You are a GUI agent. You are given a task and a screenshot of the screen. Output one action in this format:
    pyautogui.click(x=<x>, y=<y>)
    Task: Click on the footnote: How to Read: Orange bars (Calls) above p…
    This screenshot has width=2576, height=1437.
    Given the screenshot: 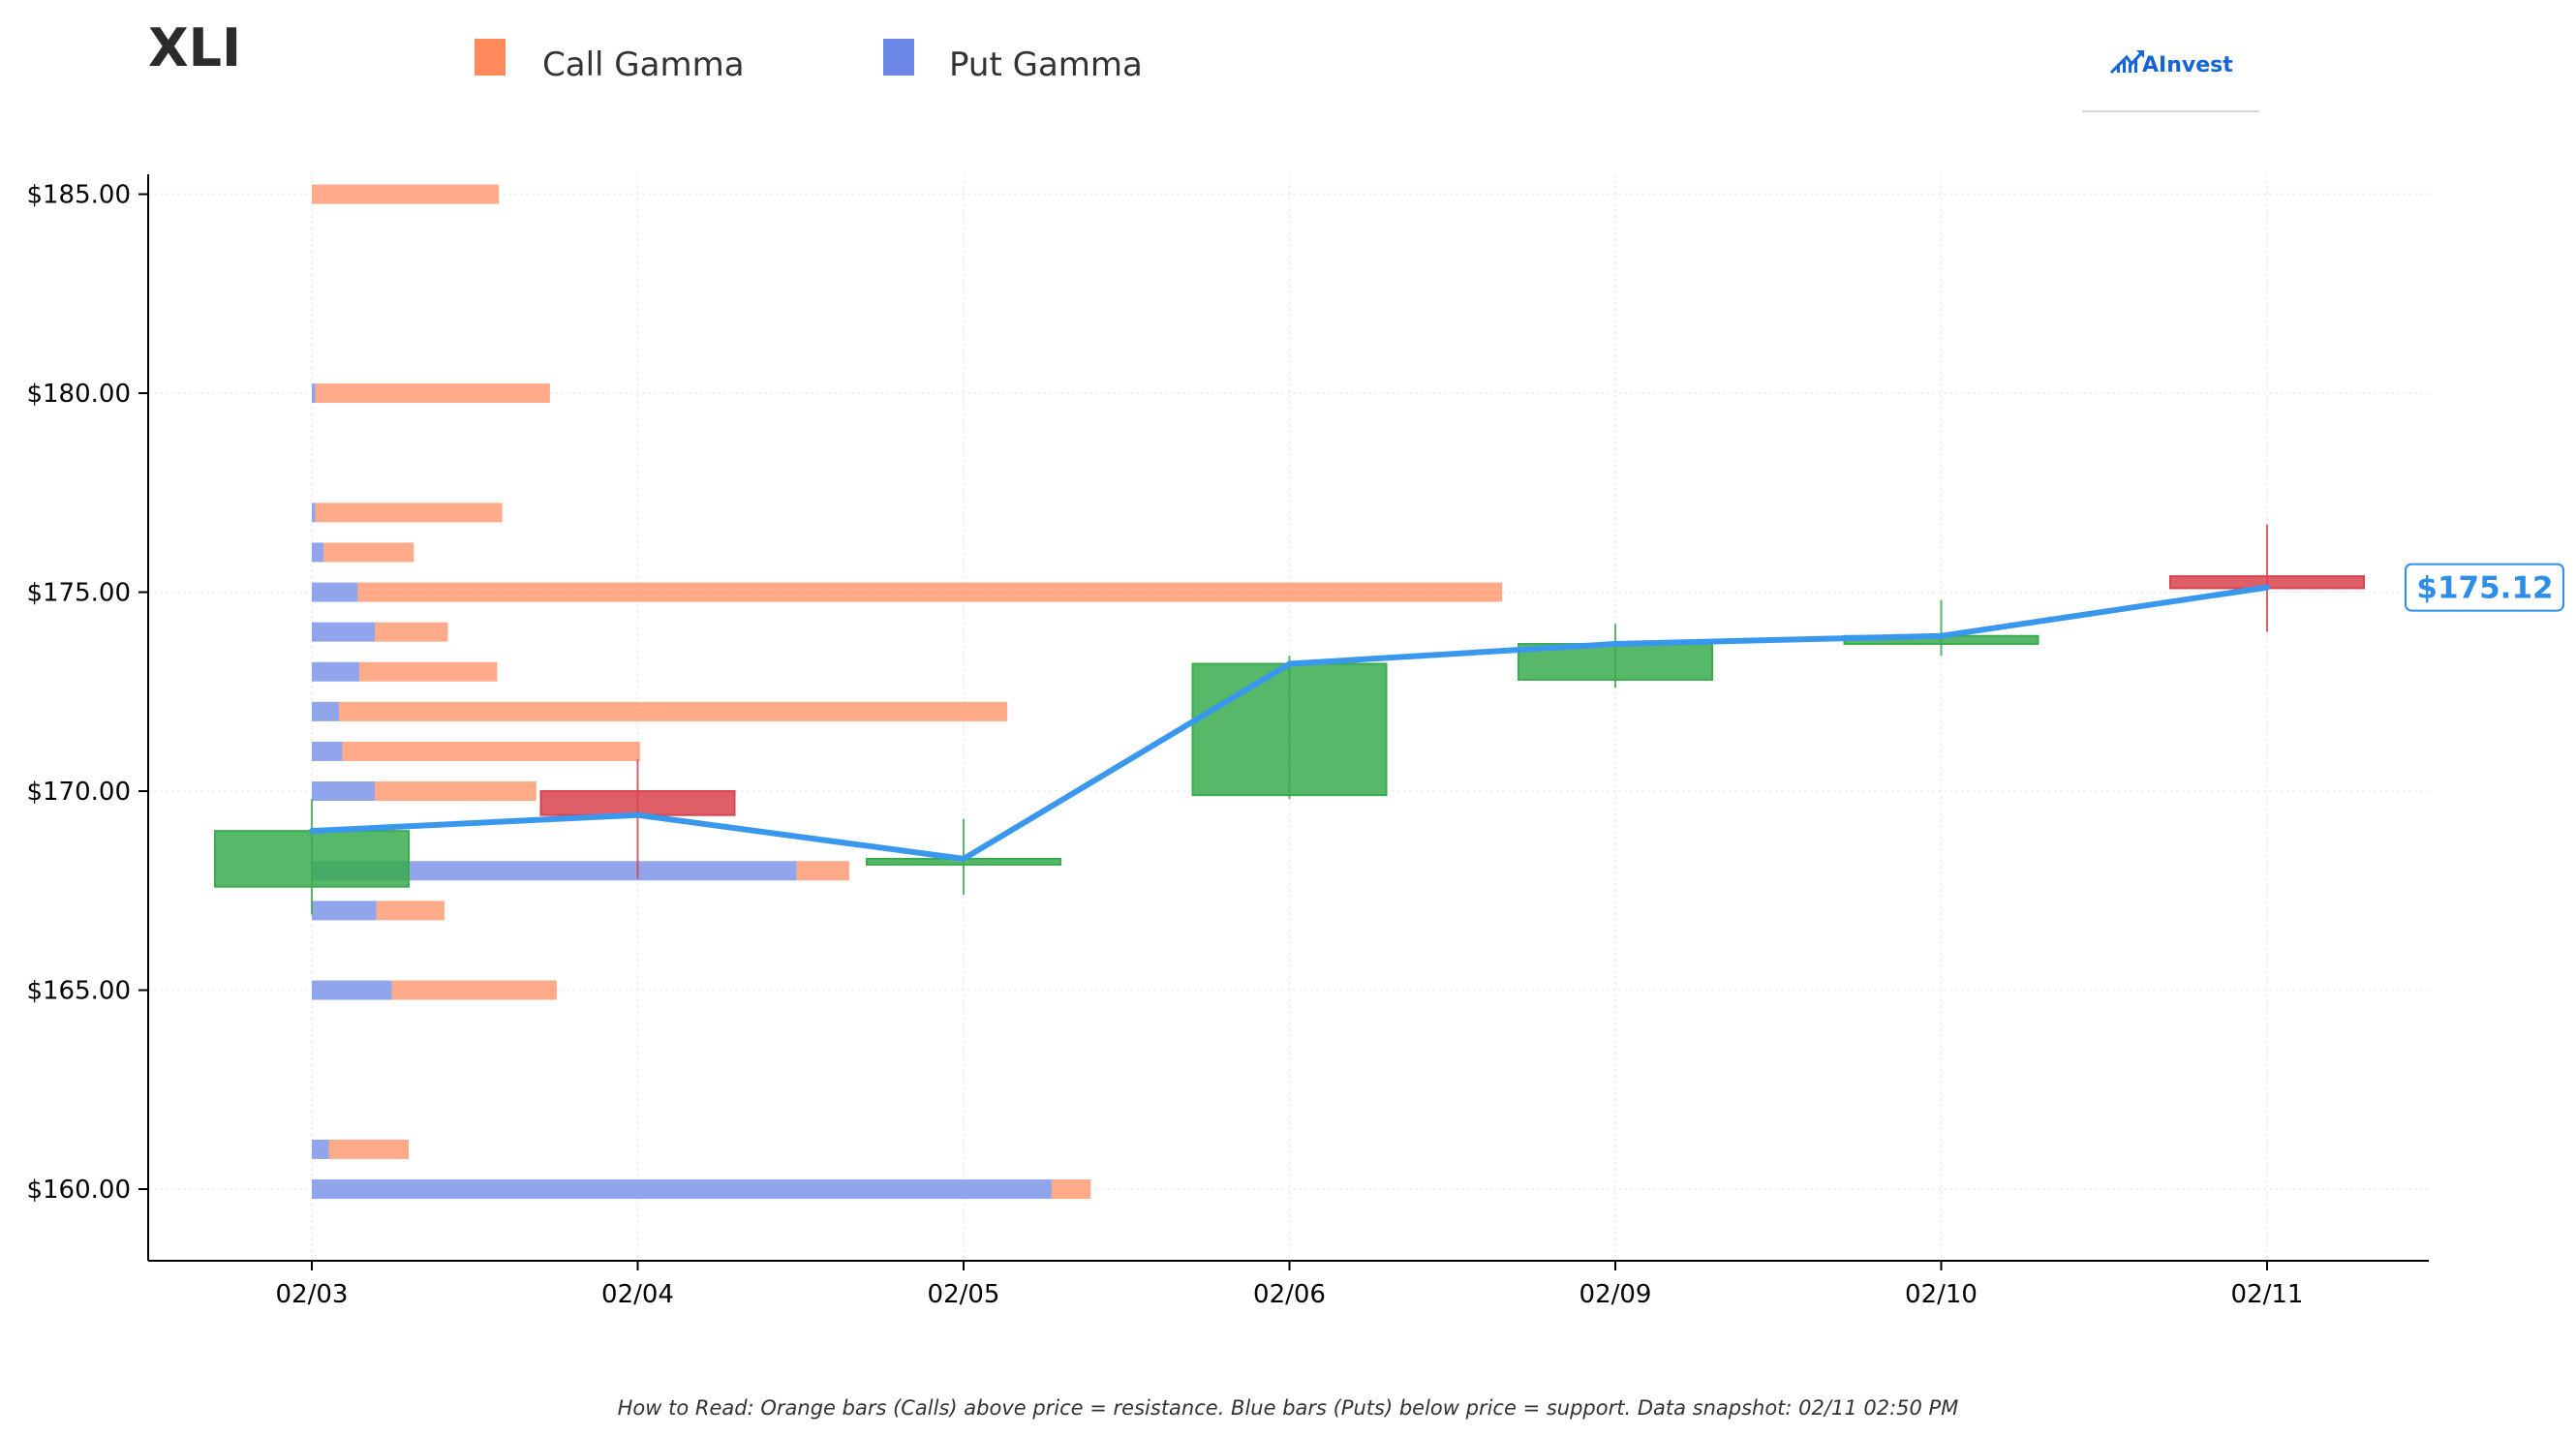 What is the action you would take?
    pyautogui.click(x=1288, y=1408)
    